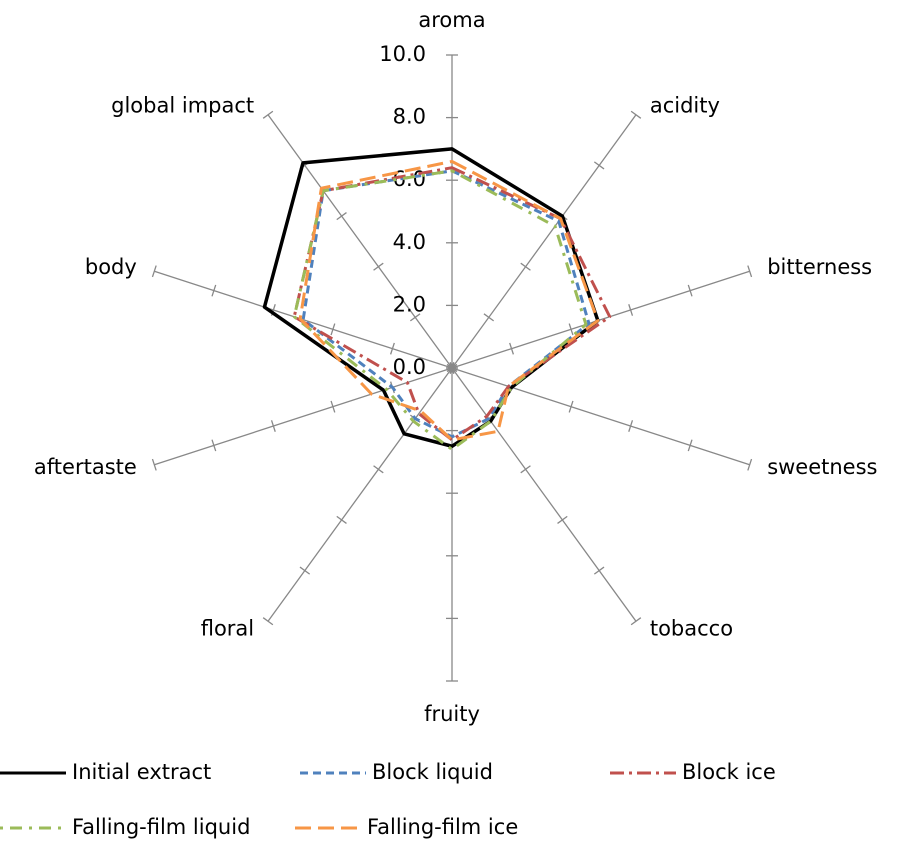 The image size is (901, 845). I want to click on tick-label: 10.0, so click(402, 54).